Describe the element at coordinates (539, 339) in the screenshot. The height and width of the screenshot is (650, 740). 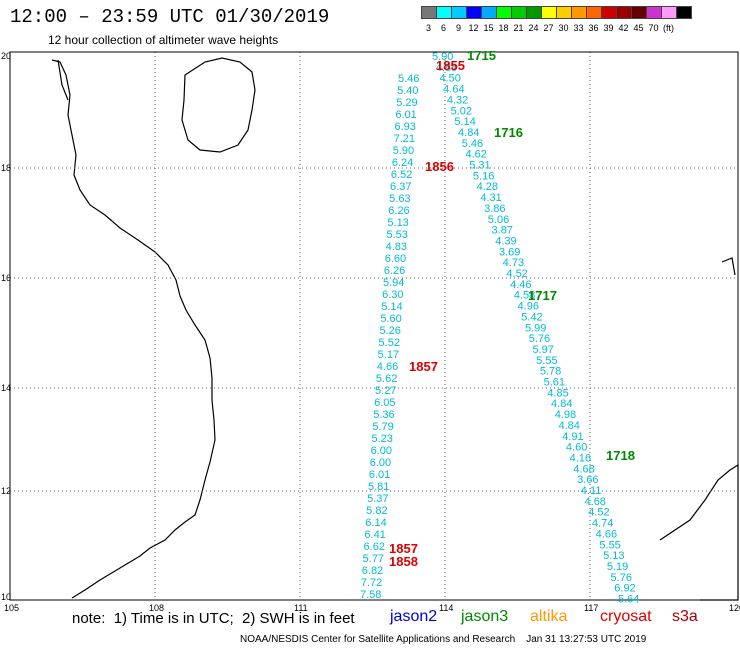
I see `track-b-value: 5.76` at that location.